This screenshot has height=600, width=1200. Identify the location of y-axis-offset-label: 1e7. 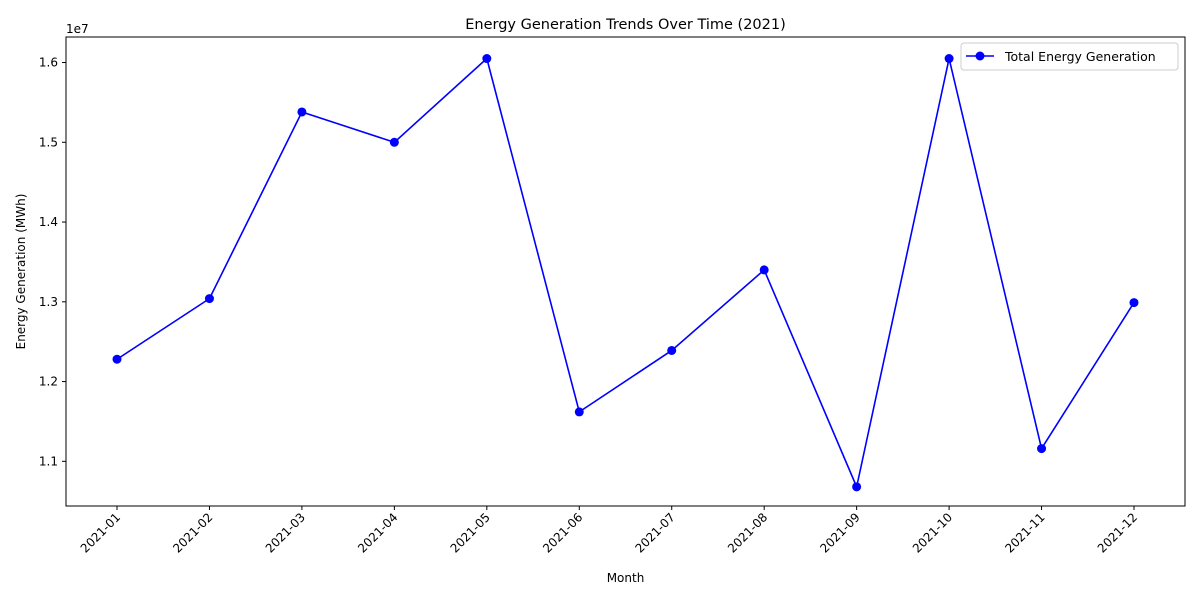
(77, 29).